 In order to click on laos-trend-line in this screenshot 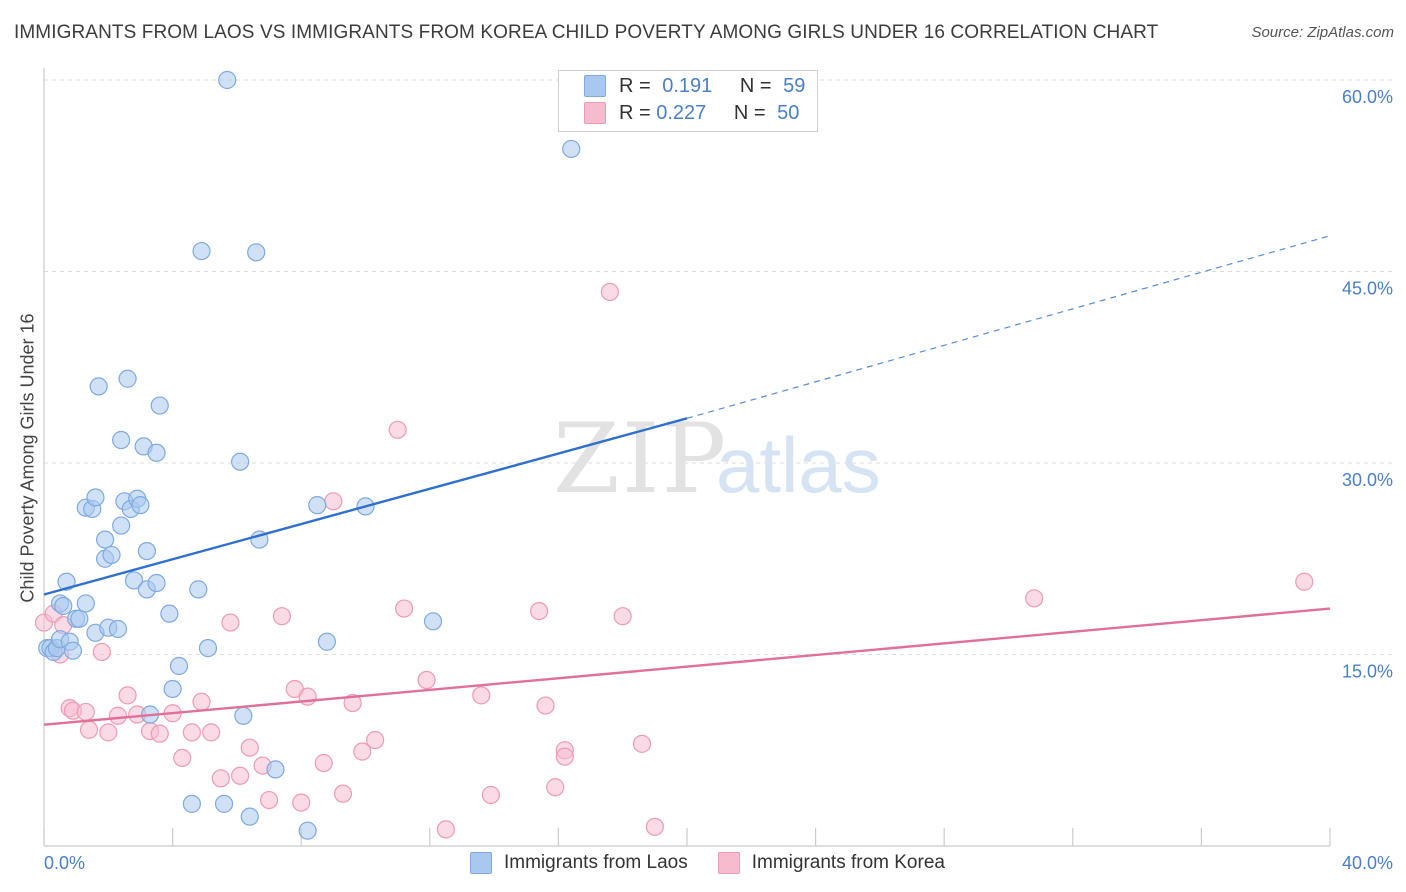, I will do `click(365, 506)`.